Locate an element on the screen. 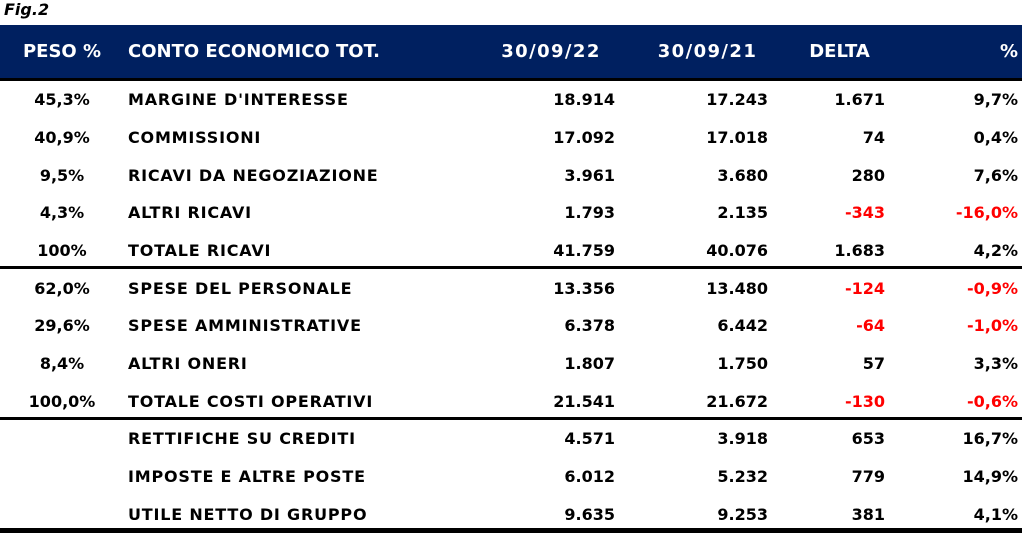 Image resolution: width=1024 pixels, height=535 pixels. column-header-pct: % is located at coordinates (1008, 51).